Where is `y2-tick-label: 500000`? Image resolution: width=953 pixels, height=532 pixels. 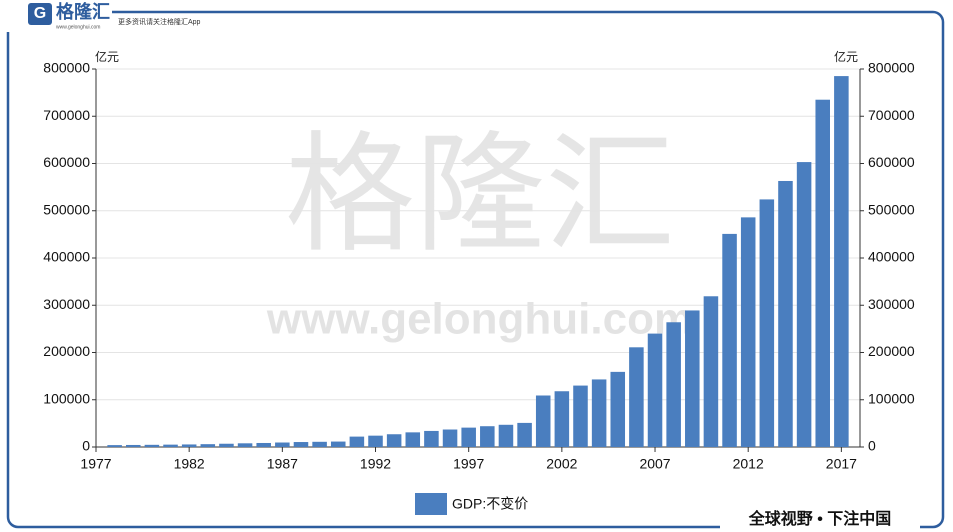
y2-tick-label: 500000 is located at coordinates (891, 209).